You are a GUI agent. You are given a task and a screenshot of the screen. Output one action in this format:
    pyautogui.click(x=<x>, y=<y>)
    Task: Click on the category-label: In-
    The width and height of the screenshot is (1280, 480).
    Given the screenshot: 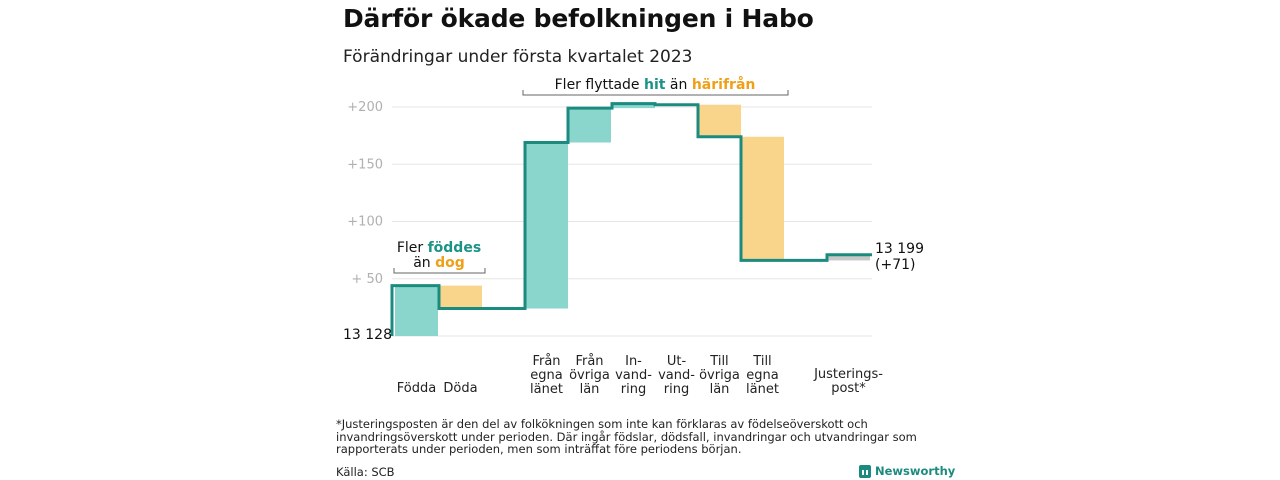 What is the action you would take?
    pyautogui.click(x=633, y=361)
    